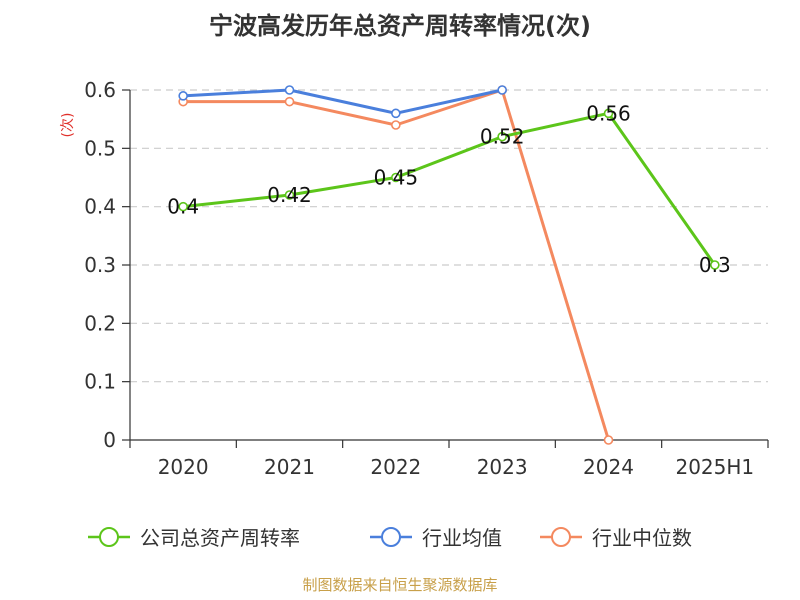 The width and height of the screenshot is (800, 600). I want to click on x-tick-label: 2022, so click(395, 467).